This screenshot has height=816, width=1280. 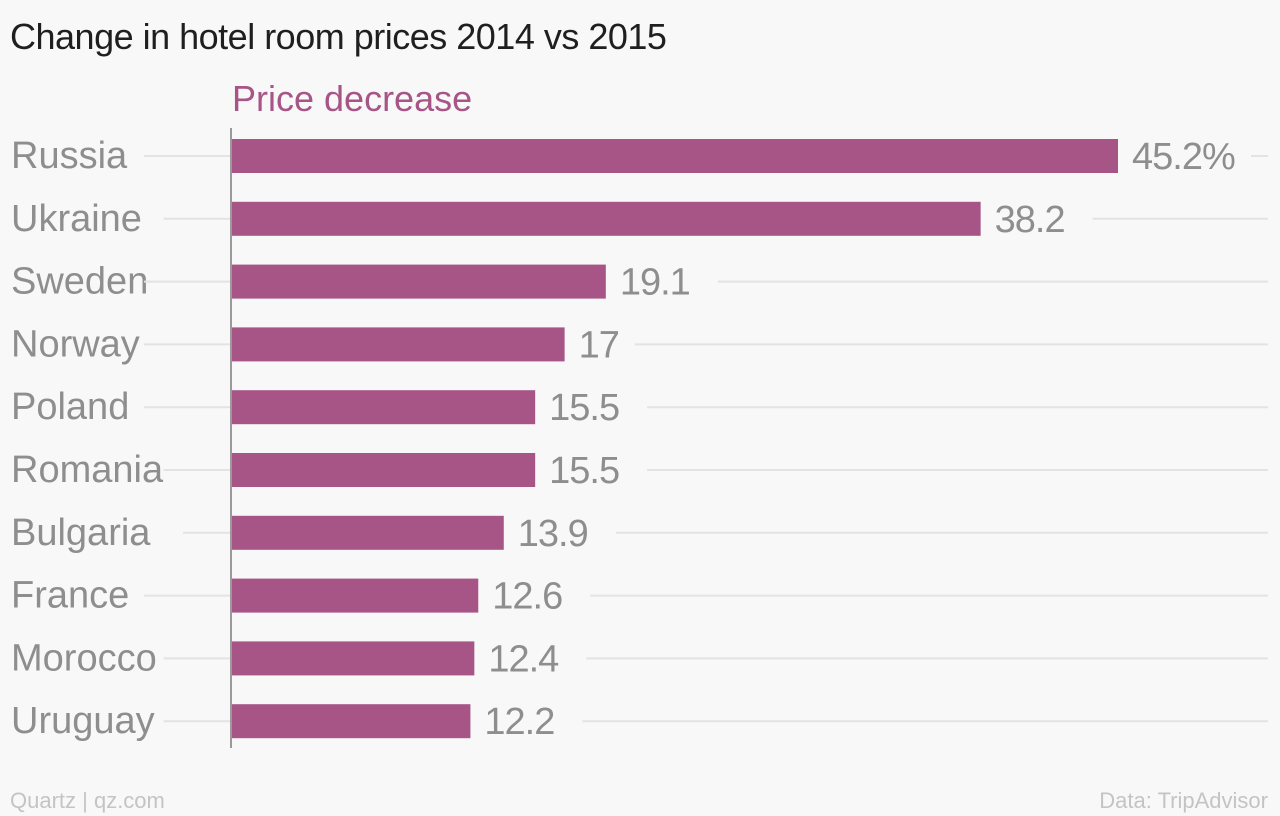 I want to click on value-label: 45.2%, so click(x=1183, y=157).